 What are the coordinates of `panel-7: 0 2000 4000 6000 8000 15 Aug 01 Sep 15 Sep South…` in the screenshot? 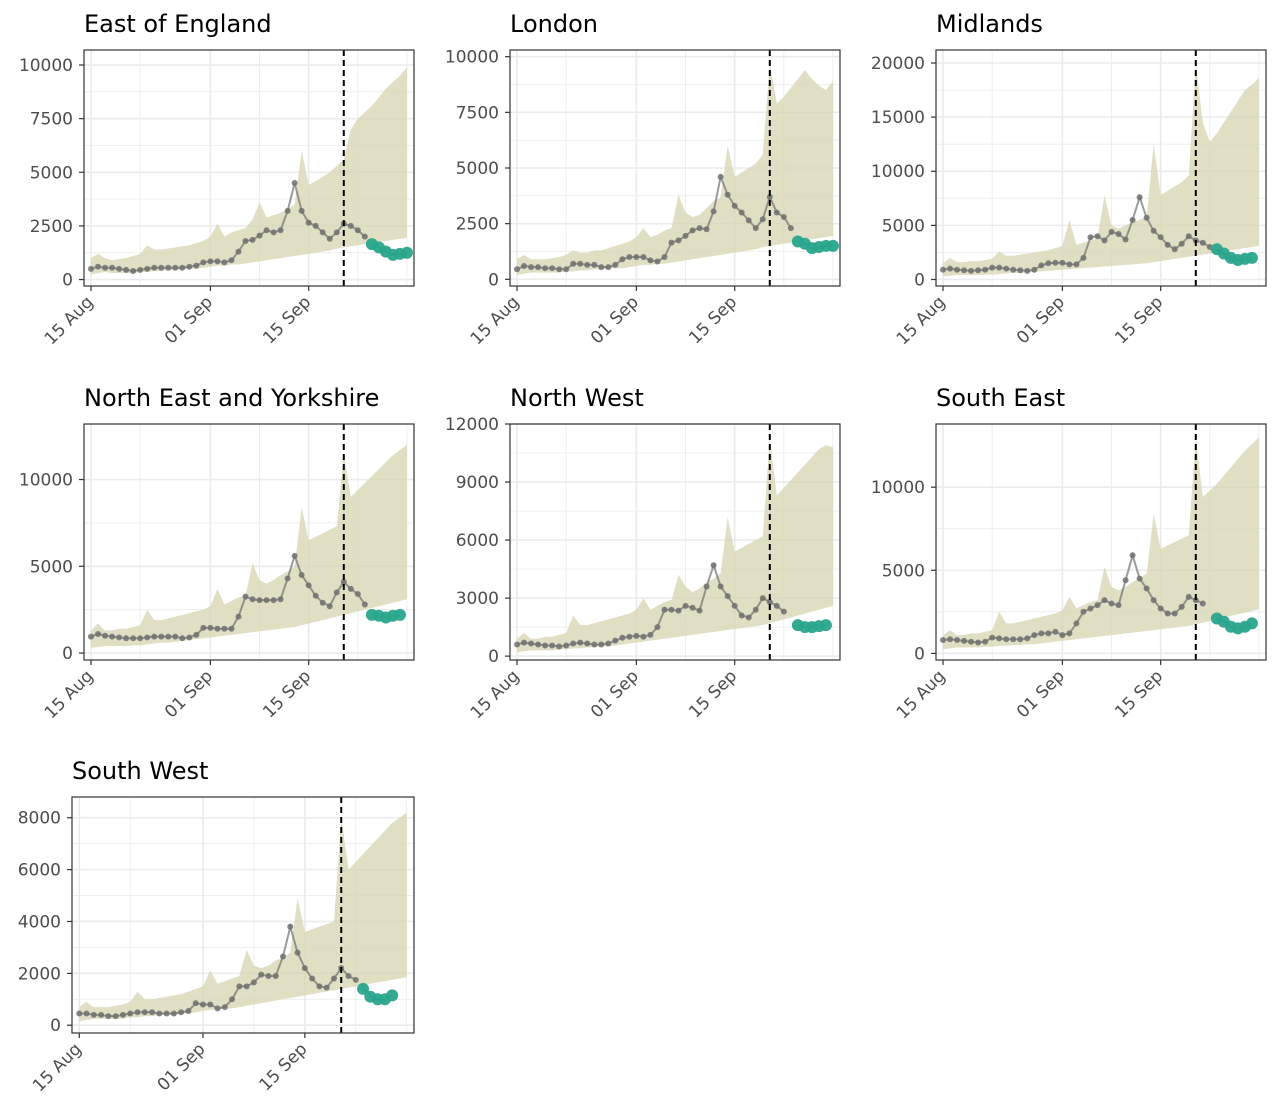 It's located at (216, 926).